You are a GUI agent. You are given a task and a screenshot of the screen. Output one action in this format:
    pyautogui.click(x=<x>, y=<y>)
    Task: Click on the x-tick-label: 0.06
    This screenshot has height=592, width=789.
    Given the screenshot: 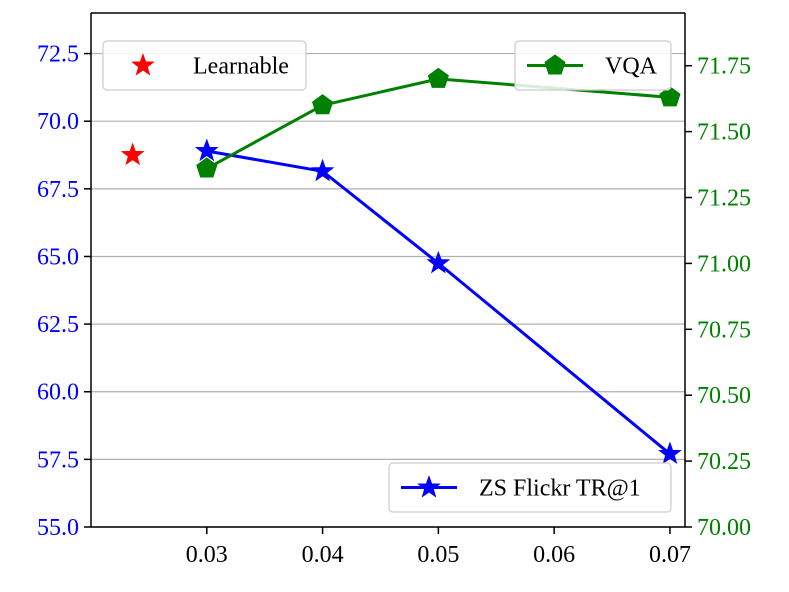 What is the action you would take?
    pyautogui.click(x=554, y=555)
    